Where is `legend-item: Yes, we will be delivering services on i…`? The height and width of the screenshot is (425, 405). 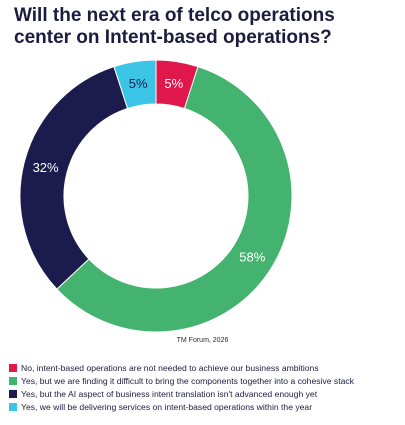
legend-item: Yes, we will be delivering services on i… is located at coordinates (181, 406).